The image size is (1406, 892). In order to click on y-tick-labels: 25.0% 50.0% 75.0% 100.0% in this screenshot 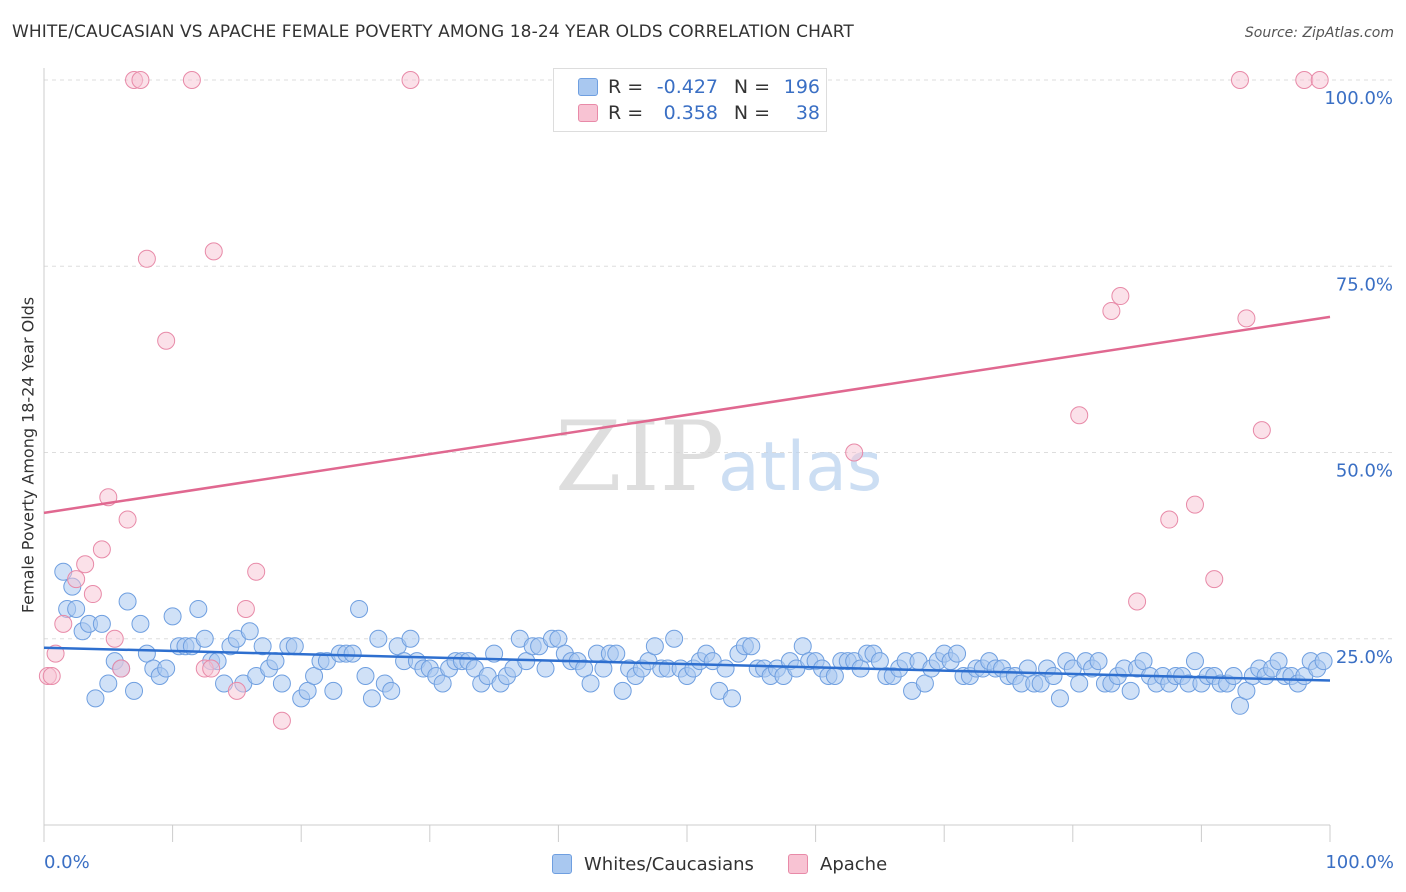, I will do `click(1358, 378)`.